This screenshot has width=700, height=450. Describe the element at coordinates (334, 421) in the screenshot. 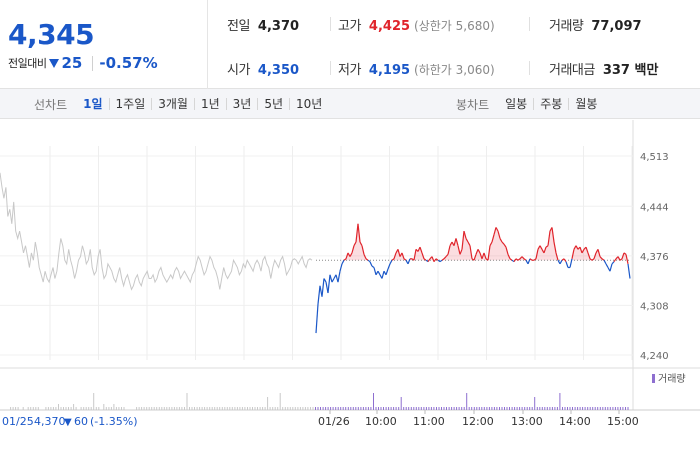

I see `x-tick-label: 01/26` at that location.